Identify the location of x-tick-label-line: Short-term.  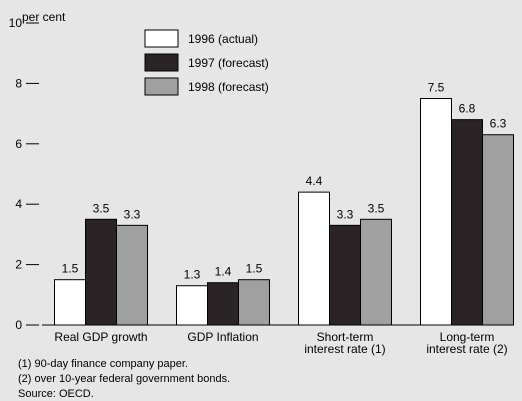
(345, 337).